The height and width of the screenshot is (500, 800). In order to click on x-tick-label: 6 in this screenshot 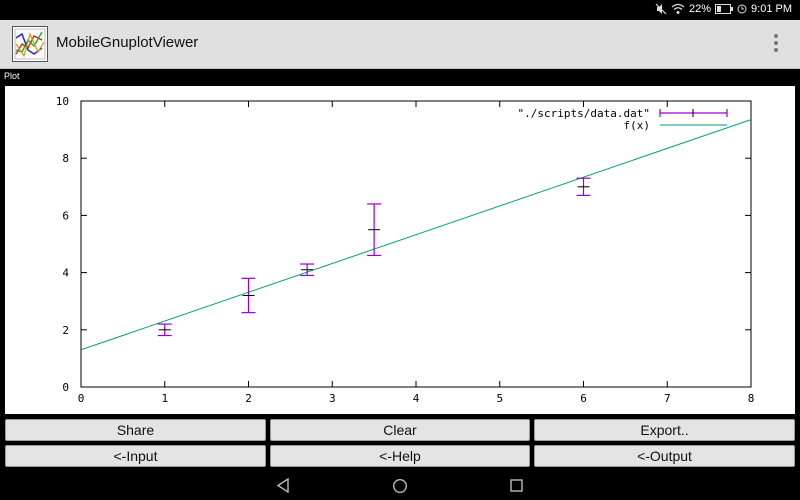, I will do `click(583, 398)`.